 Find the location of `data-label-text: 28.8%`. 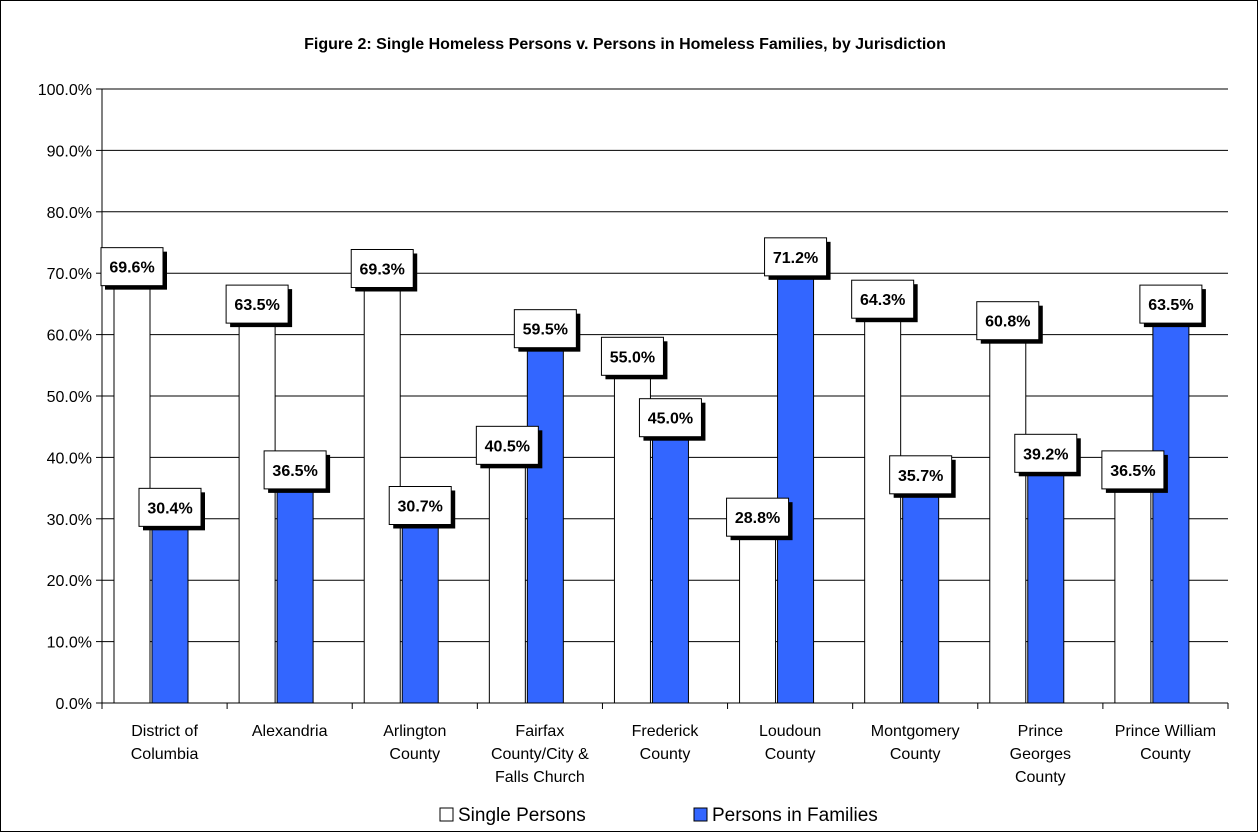

data-label-text: 28.8% is located at coordinates (757, 518).